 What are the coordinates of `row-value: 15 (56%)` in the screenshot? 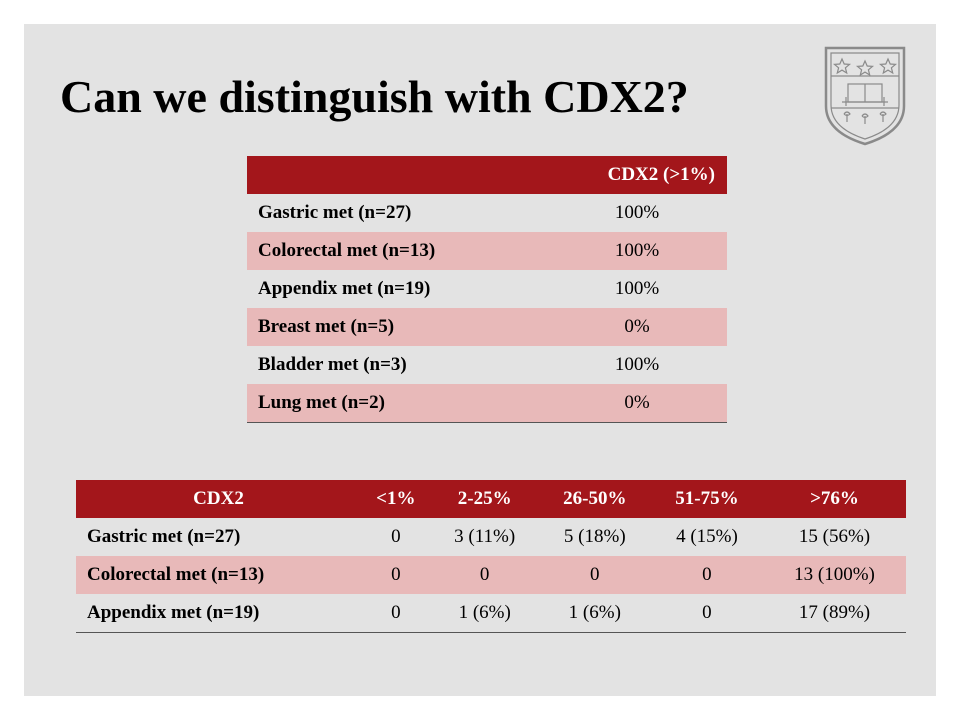 It's located at (834, 536).